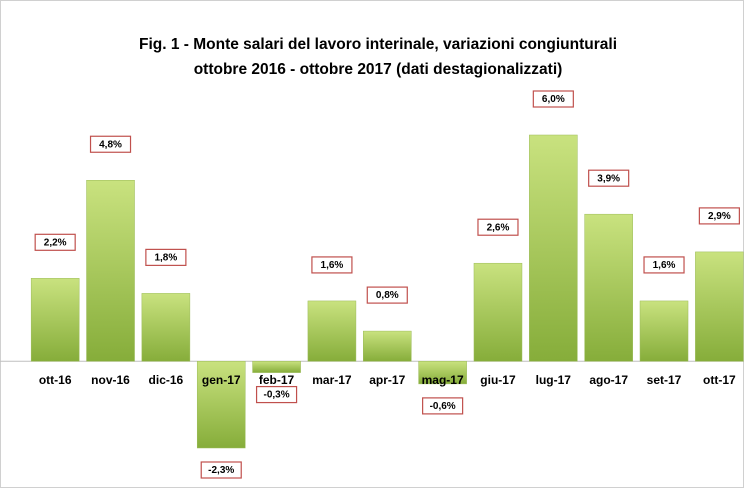 This screenshot has width=744, height=488. I want to click on value-label: -0,6%, so click(443, 406).